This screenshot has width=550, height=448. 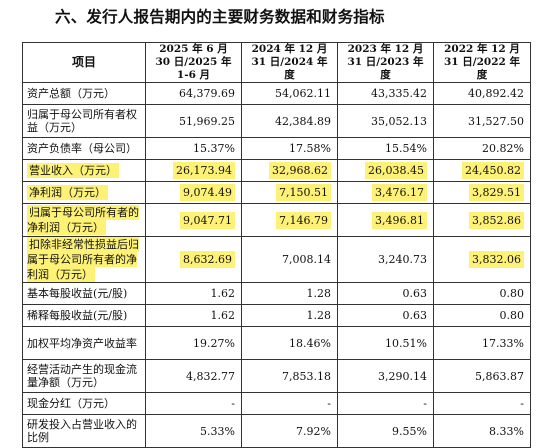 I want to click on cell-value: 42,384.89, so click(x=289, y=121).